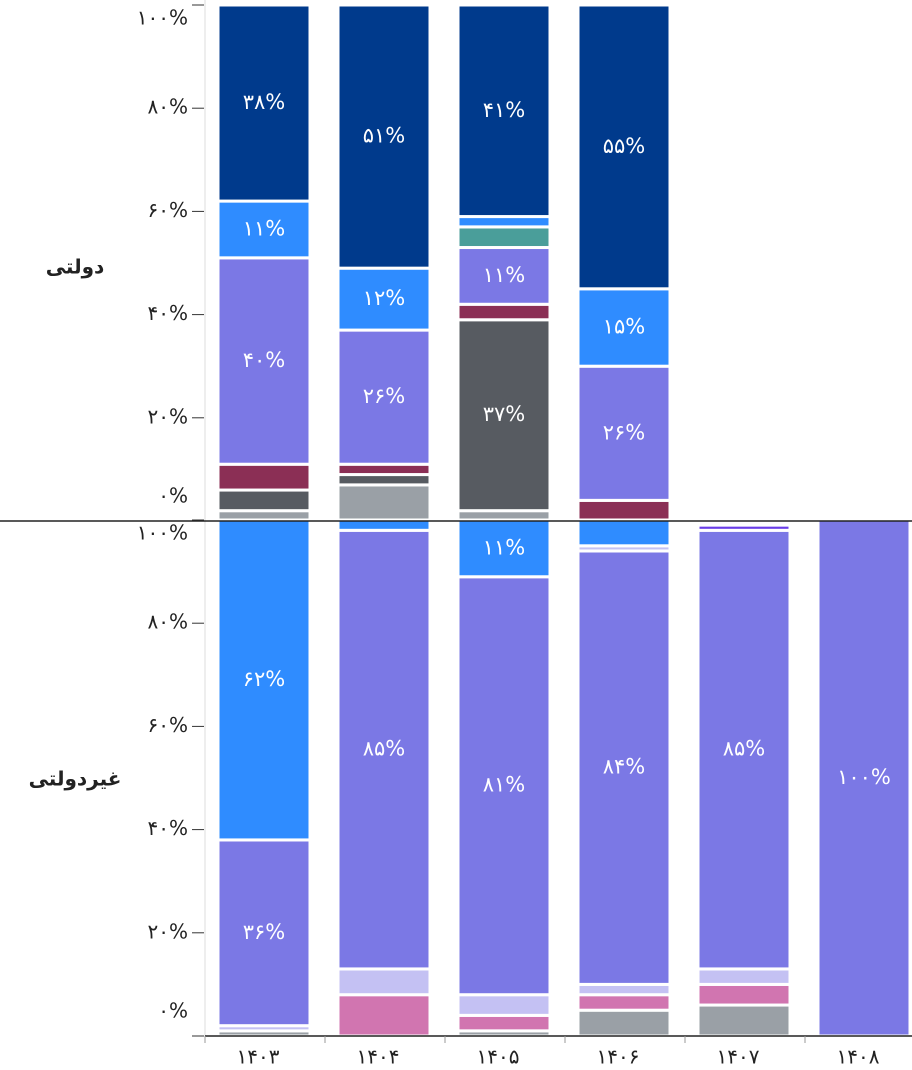 The image size is (912, 1070). I want to click on x-tick-label: ۱۴۰۸, so click(858, 1057).